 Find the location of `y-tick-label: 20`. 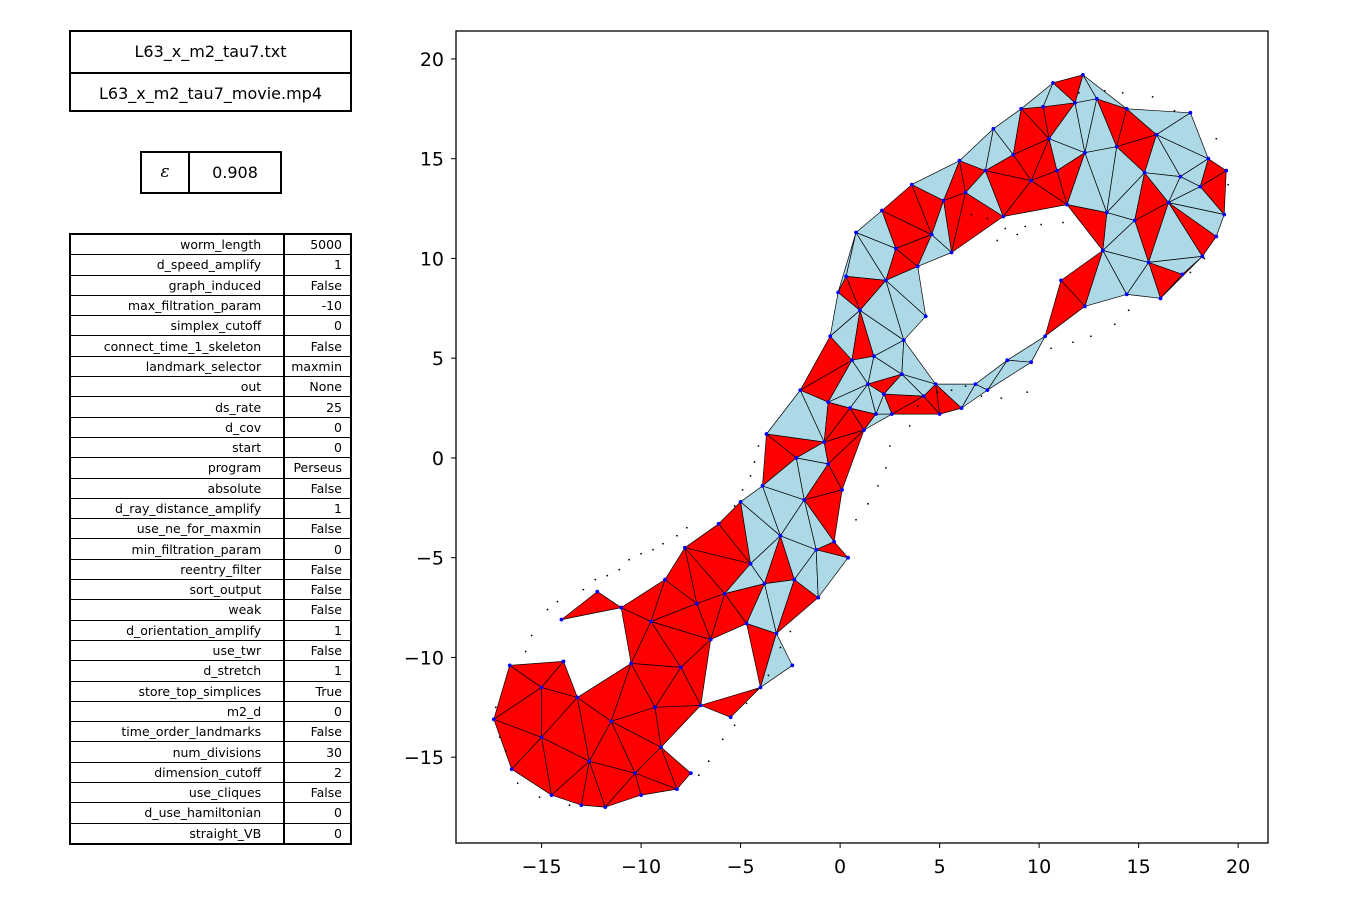

y-tick-label: 20 is located at coordinates (432, 60).